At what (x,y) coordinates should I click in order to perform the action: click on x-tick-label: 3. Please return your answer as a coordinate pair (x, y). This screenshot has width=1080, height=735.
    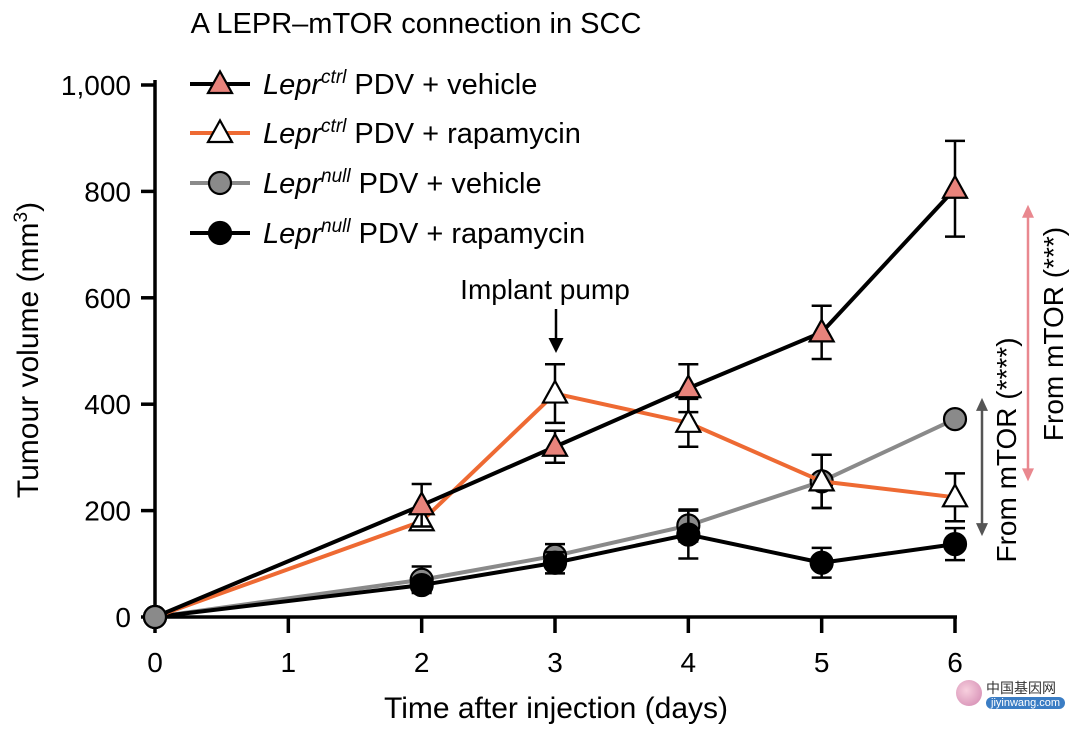
    Looking at the image, I should click on (555, 662).